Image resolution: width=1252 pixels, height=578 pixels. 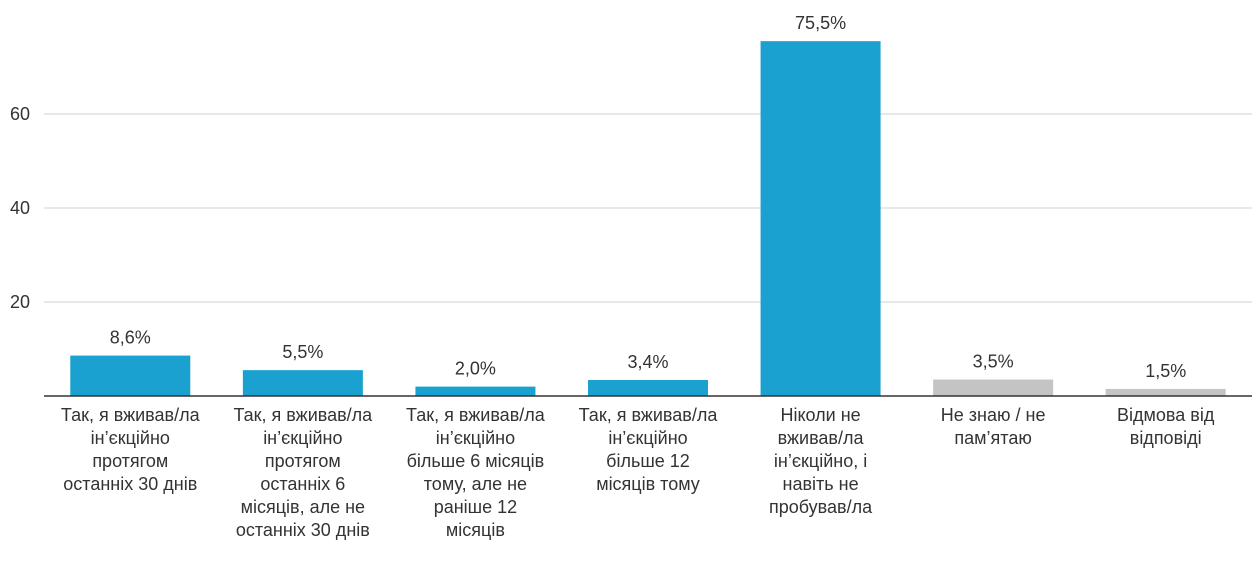 What do you see at coordinates (20, 114) in the screenshot?
I see `y-tick-label: 60` at bounding box center [20, 114].